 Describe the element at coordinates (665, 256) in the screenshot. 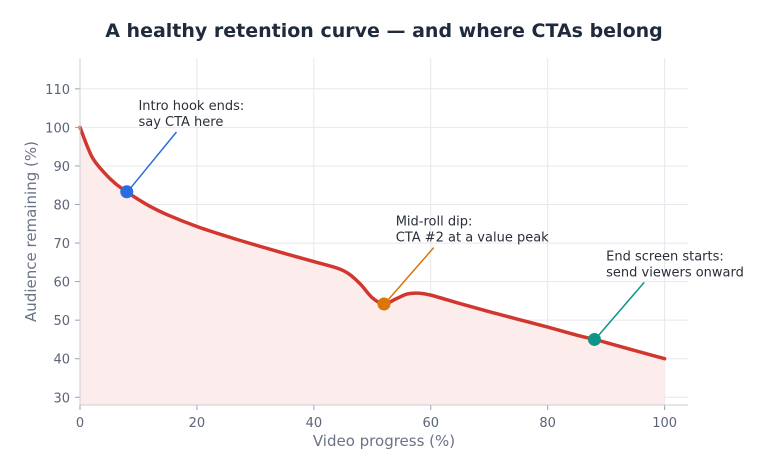

I see `annotation-text-3-line1: End screen starts:` at that location.